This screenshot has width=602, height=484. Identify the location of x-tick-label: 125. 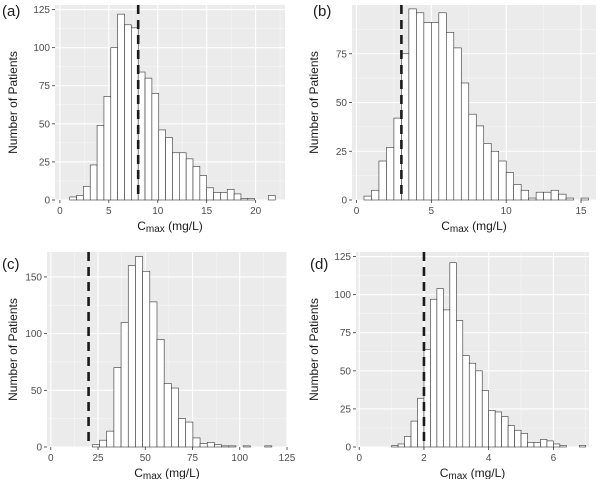
(287, 458).